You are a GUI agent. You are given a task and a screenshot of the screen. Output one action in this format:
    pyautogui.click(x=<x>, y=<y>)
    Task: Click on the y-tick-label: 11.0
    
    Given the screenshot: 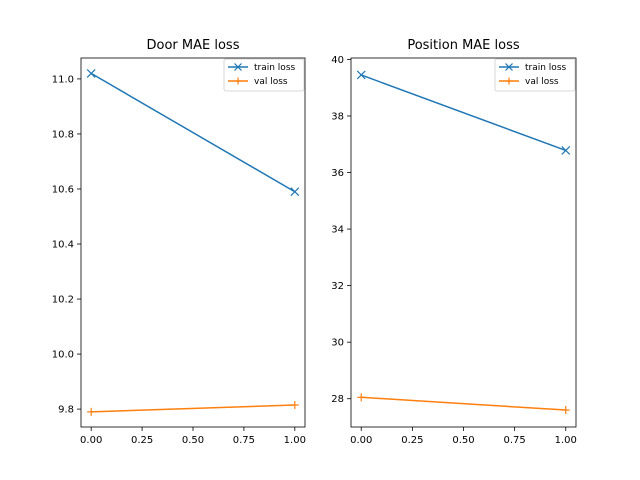 What is the action you would take?
    pyautogui.click(x=63, y=79)
    